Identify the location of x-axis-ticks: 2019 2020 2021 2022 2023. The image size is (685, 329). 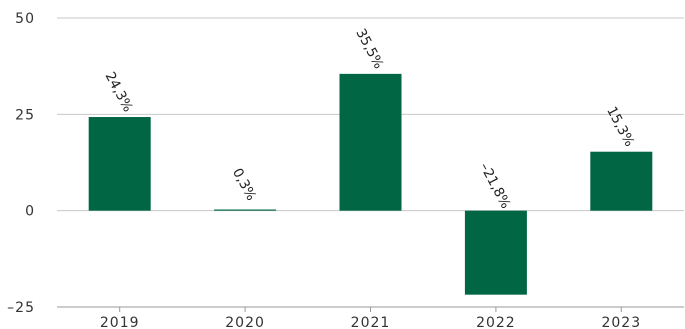
(370, 318).